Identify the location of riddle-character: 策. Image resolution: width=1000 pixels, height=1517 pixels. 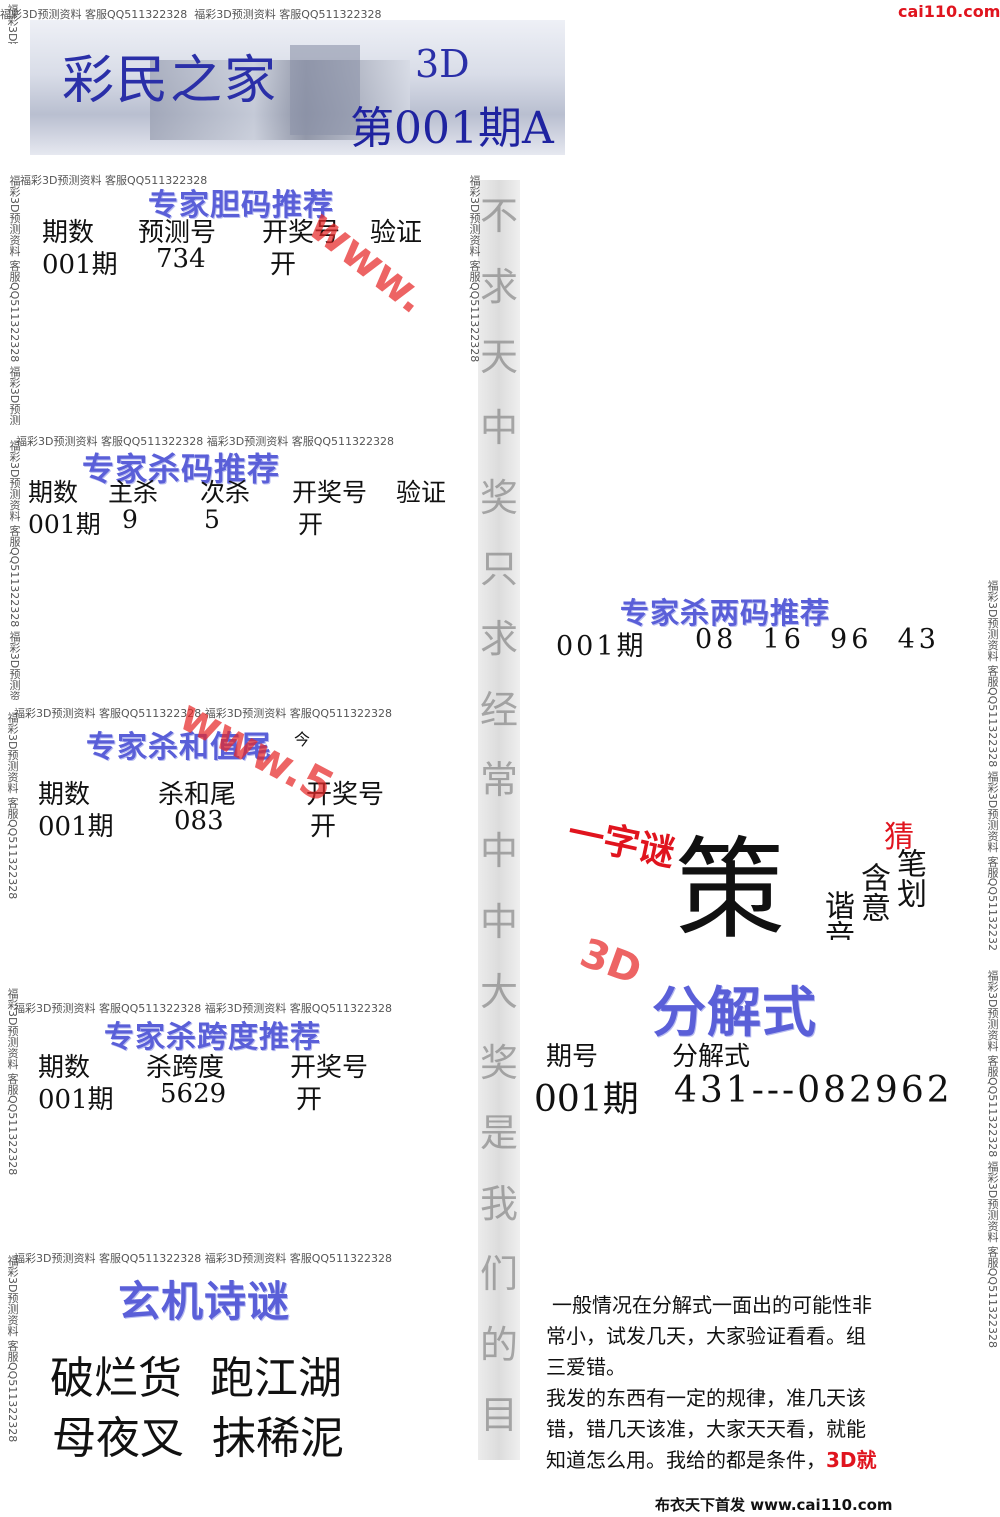
(730, 890).